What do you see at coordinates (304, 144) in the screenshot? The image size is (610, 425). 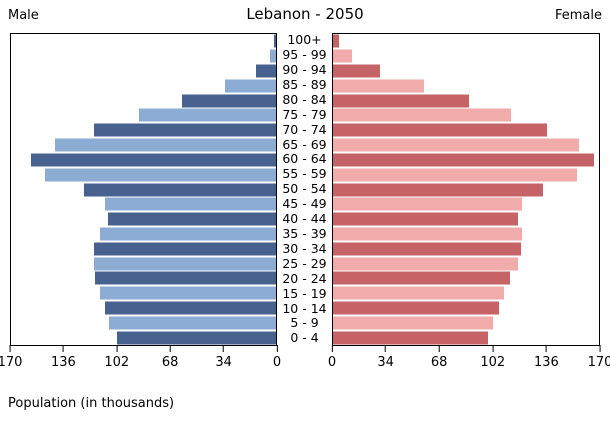 I see `age-group-label: 65 - 69` at bounding box center [304, 144].